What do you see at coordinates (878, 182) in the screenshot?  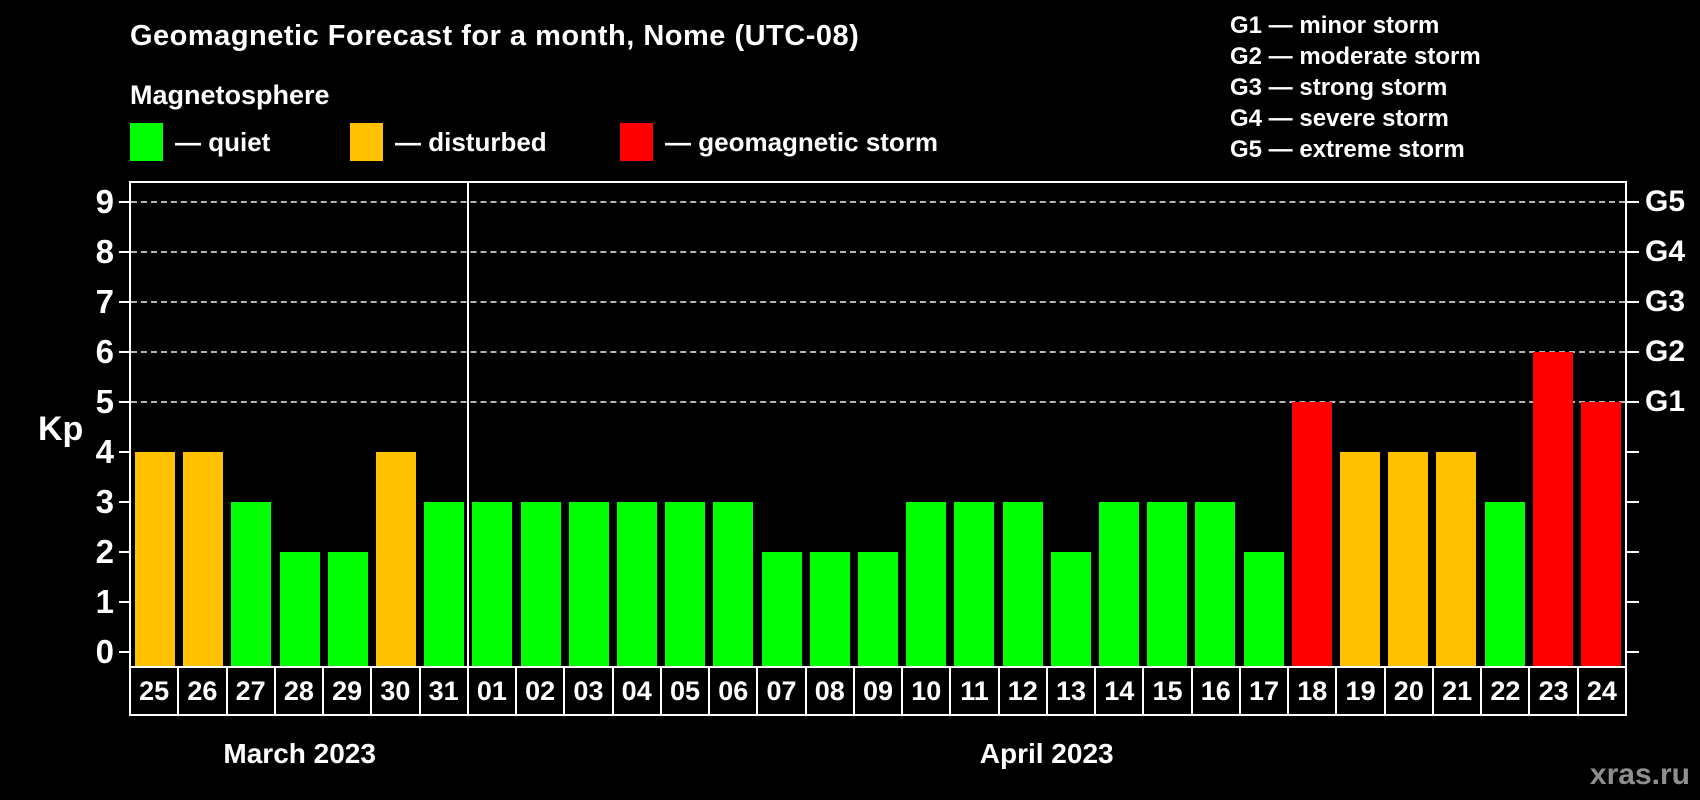 I see `plot-top-border` at bounding box center [878, 182].